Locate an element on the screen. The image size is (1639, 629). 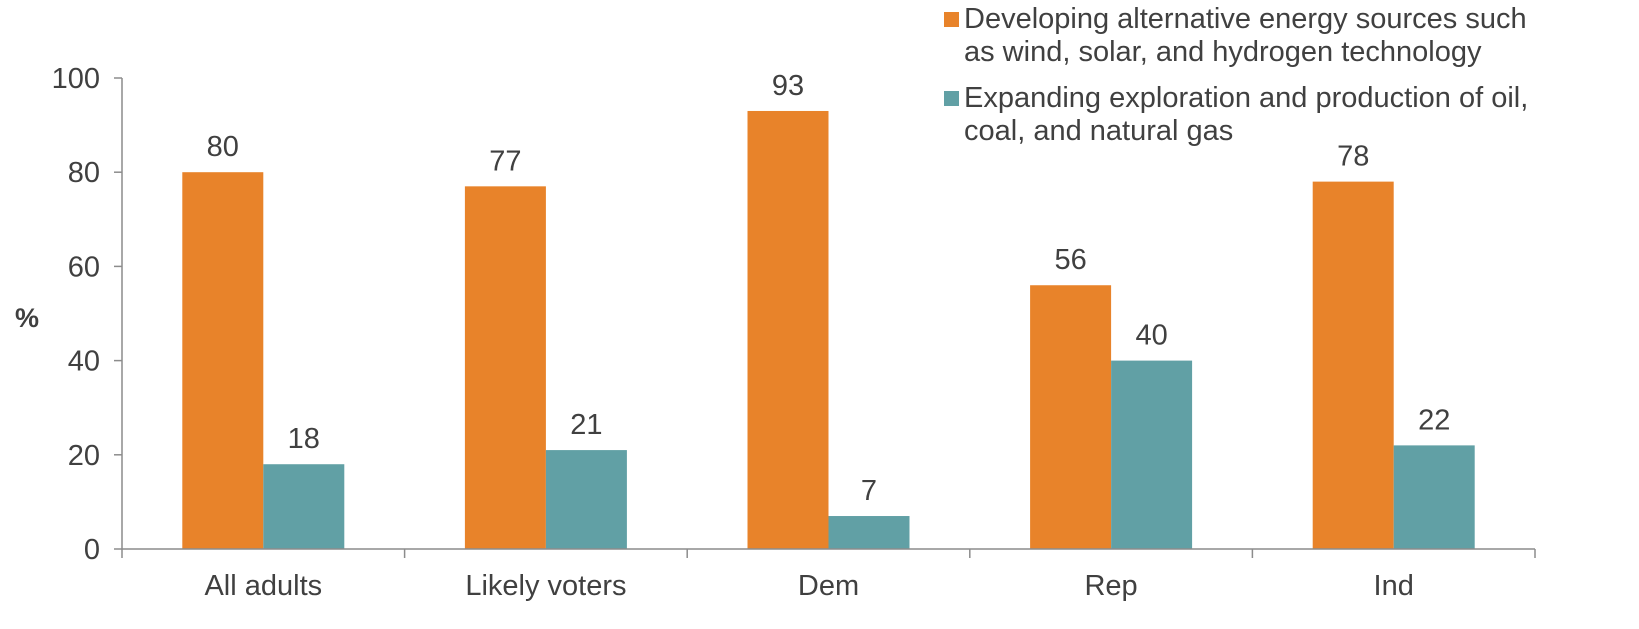
data-label: 21 is located at coordinates (586, 425).